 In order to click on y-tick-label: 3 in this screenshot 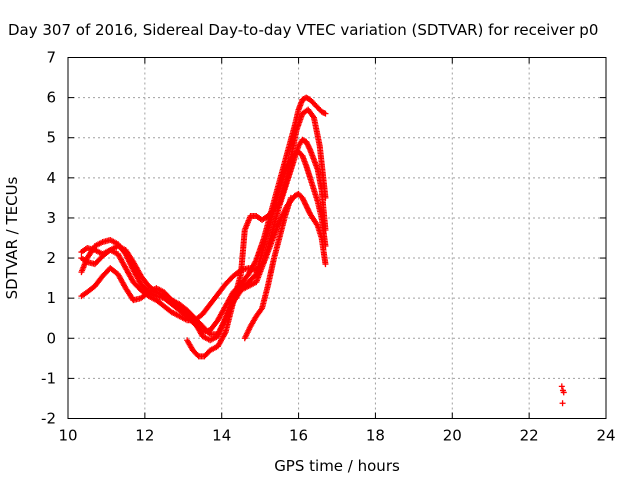, I will do `click(51, 218)`.